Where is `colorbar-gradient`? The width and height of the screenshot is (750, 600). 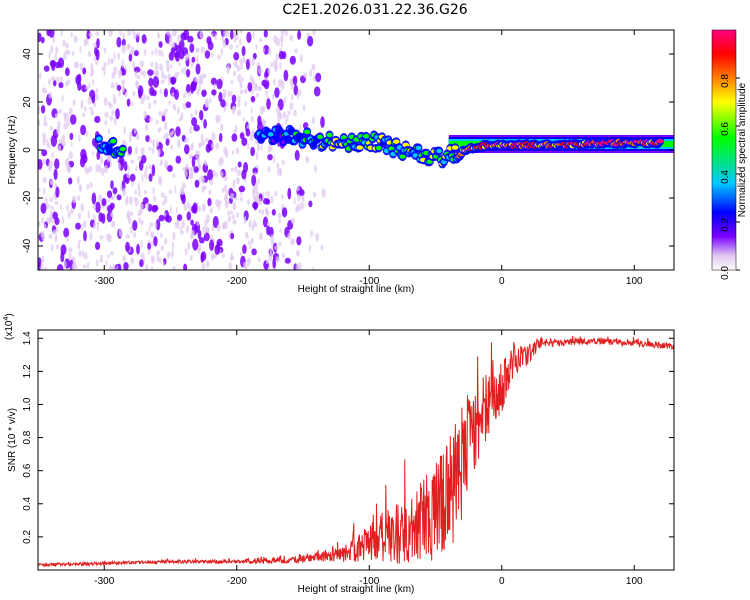 colorbar-gradient is located at coordinates (724, 150).